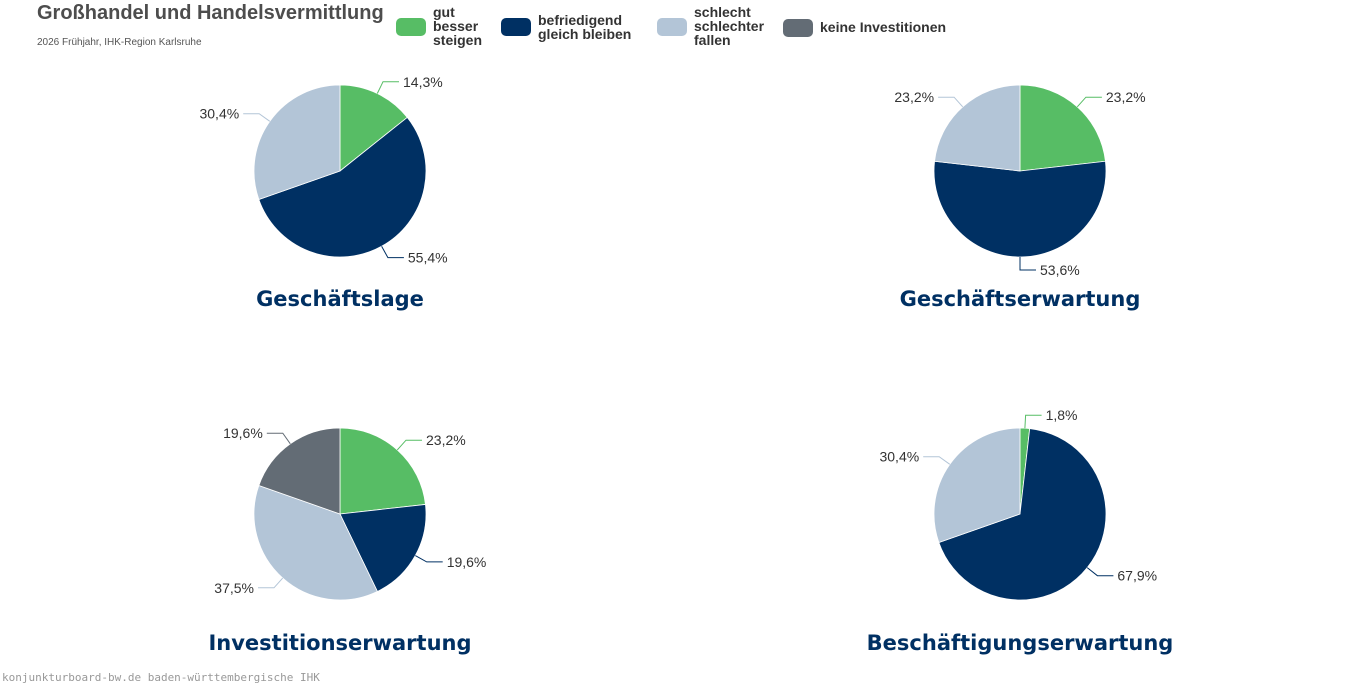  I want to click on data-label-neutral: 19,6%, so click(467, 562).